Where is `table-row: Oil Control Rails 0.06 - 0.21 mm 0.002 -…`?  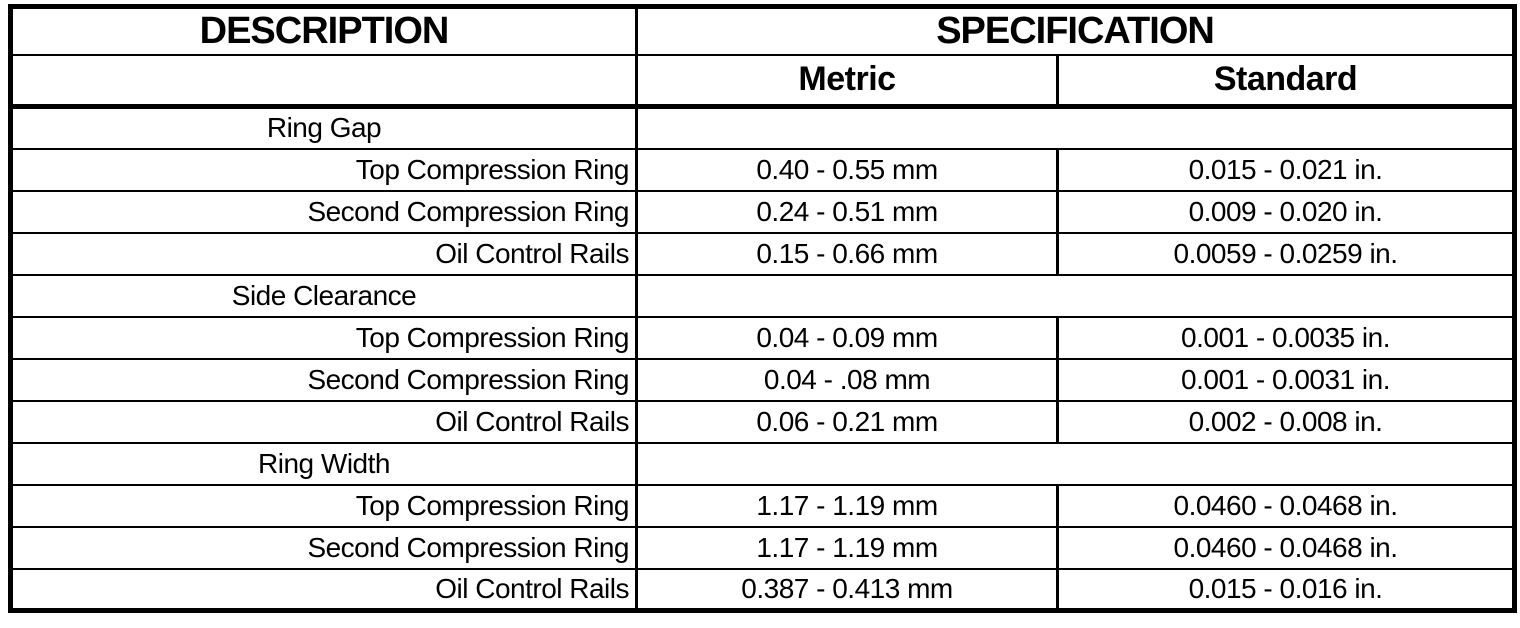
table-row: Oil Control Rails 0.06 - 0.21 mm 0.002 -… is located at coordinates (763, 421).